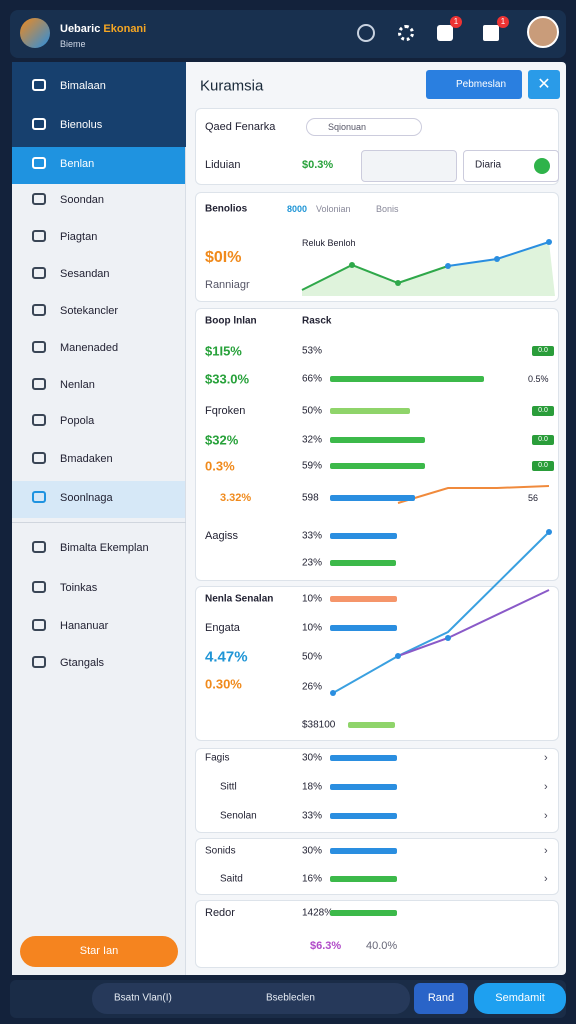 This screenshot has height=1024, width=576. Describe the element at coordinates (456, 22) in the screenshot. I see `badge: 1` at that location.